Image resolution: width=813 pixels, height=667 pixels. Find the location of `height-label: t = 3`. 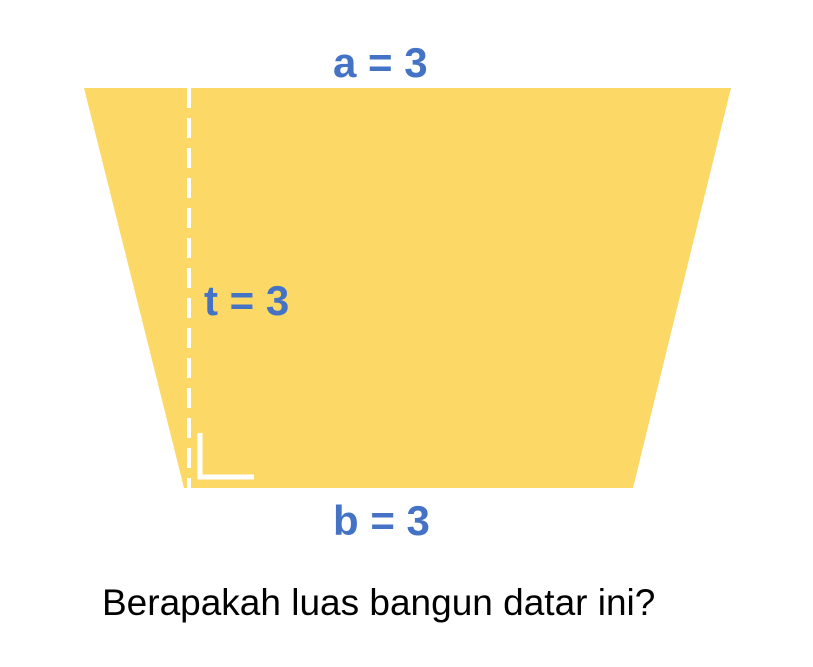

height-label: t = 3 is located at coordinates (247, 300).